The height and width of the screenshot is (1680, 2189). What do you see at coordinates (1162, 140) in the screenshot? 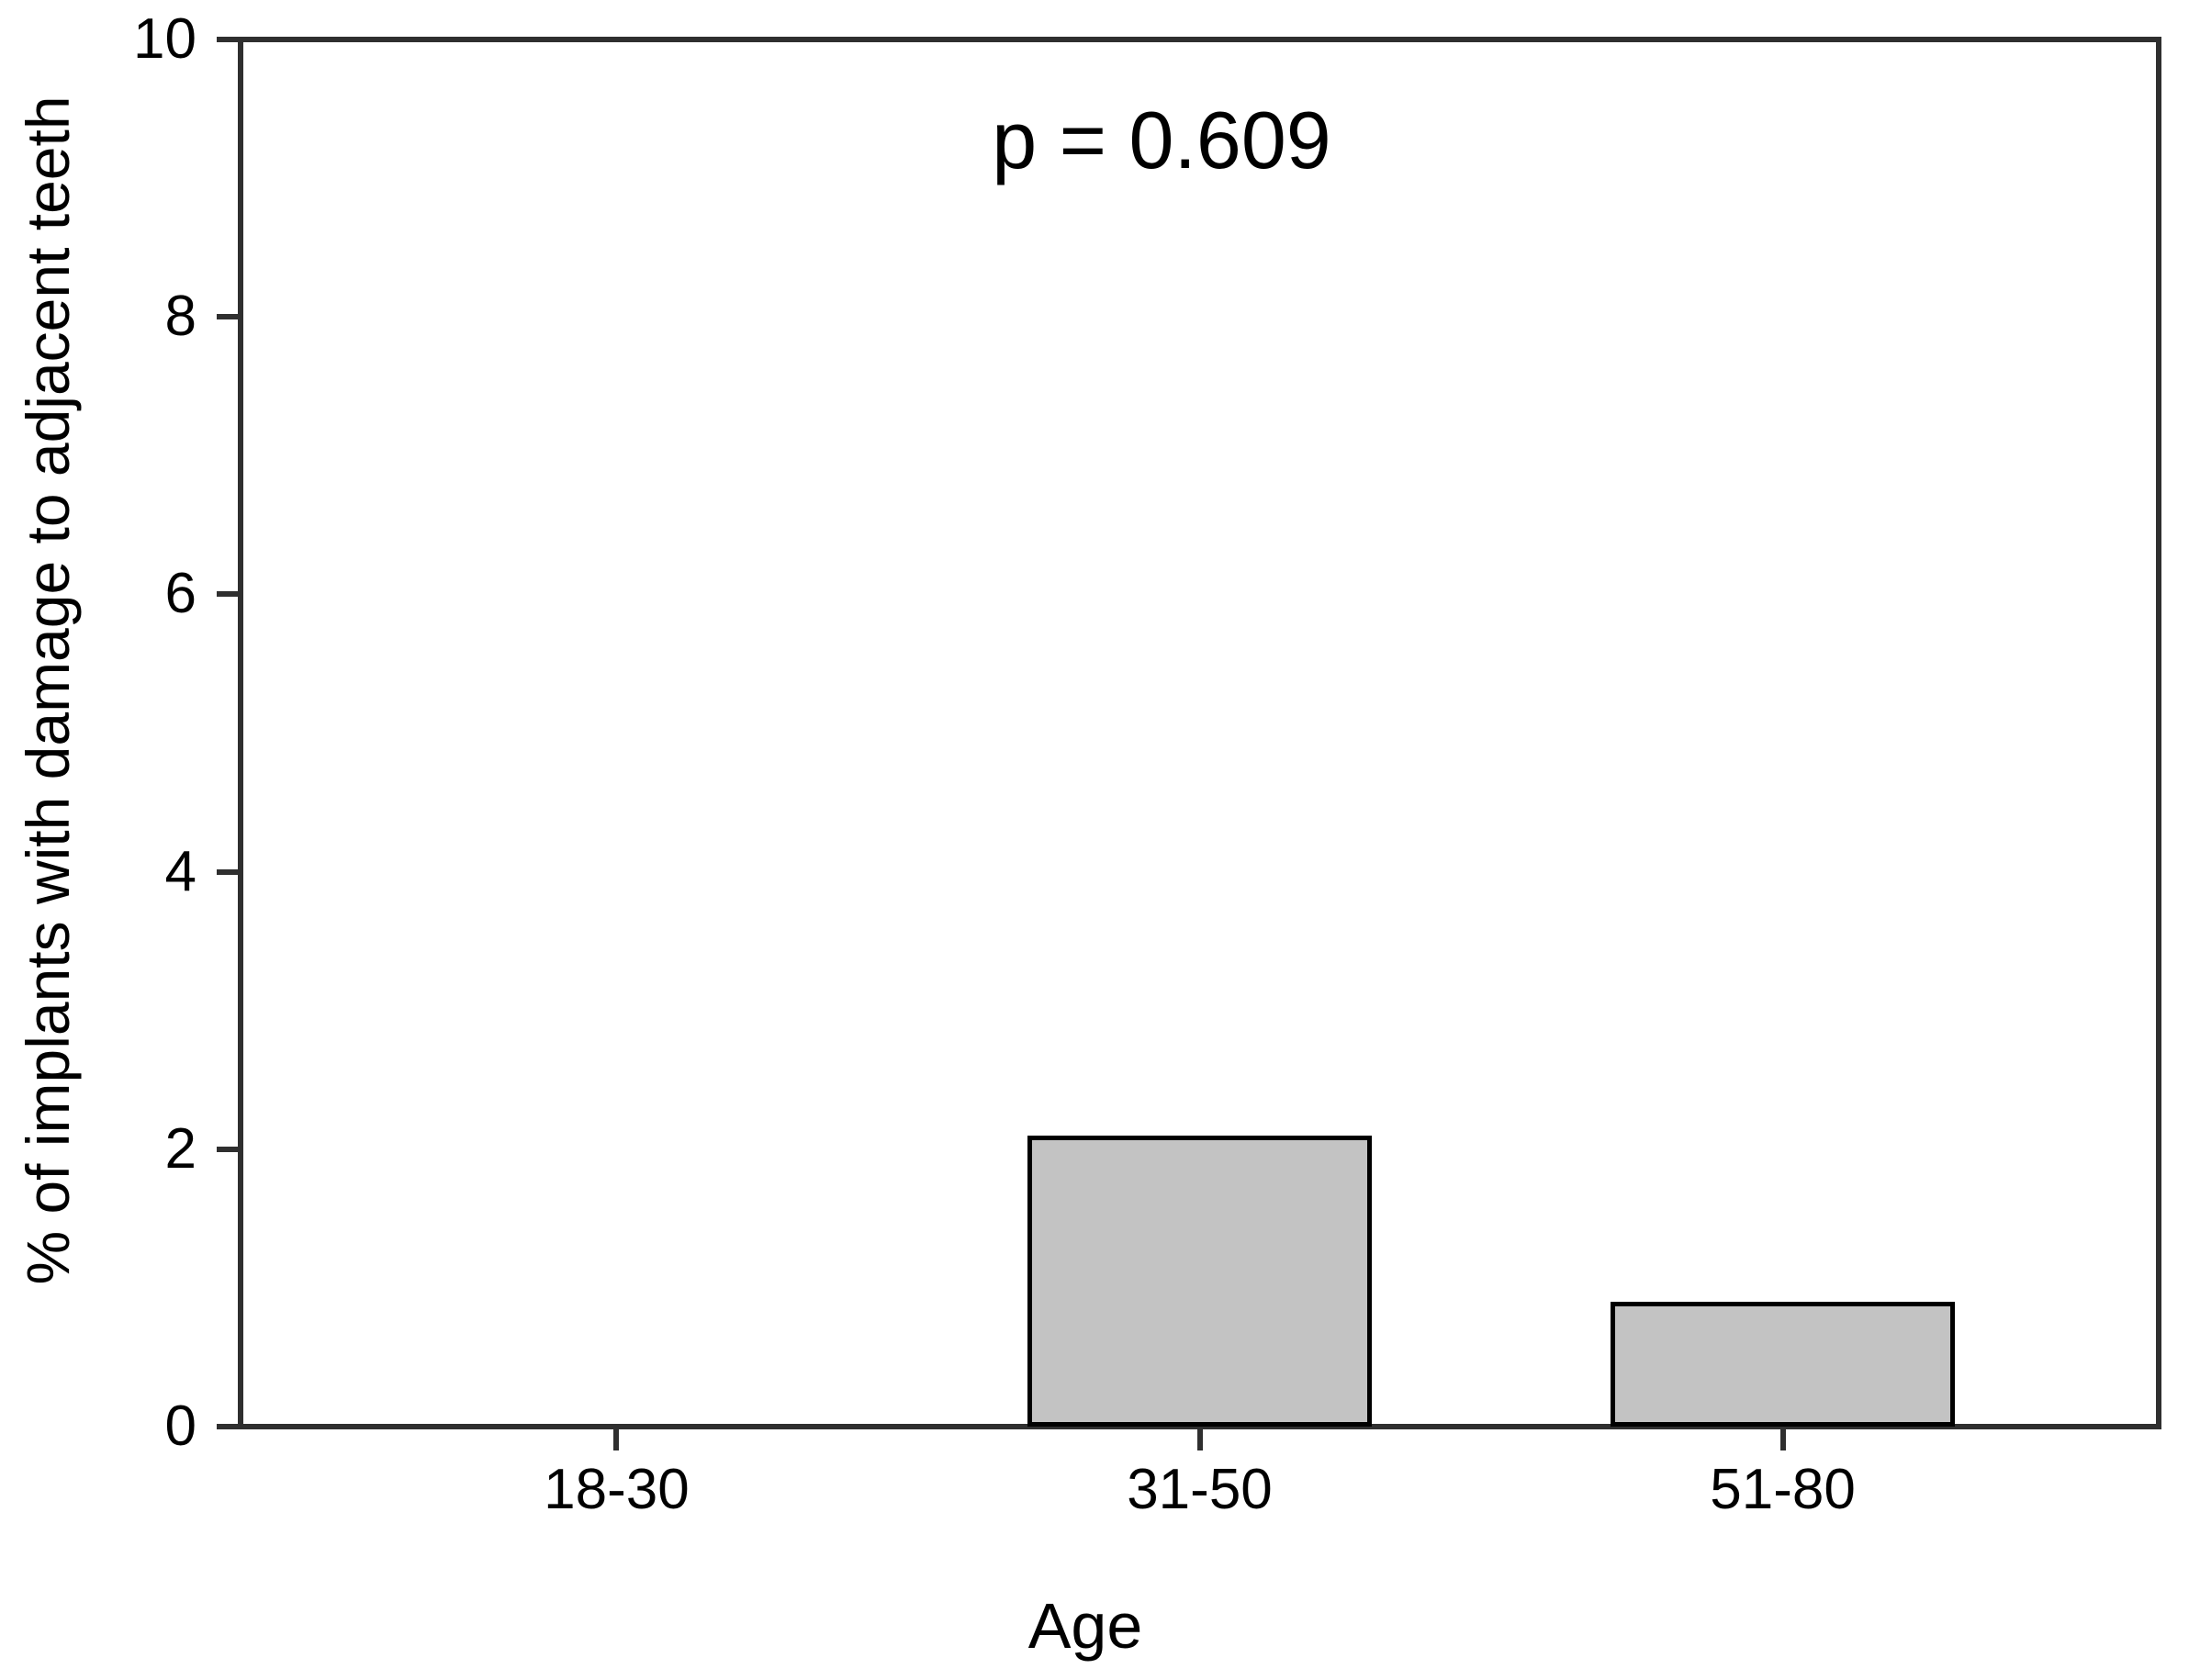
I see `p-value-annotation: p = 0.609` at bounding box center [1162, 140].